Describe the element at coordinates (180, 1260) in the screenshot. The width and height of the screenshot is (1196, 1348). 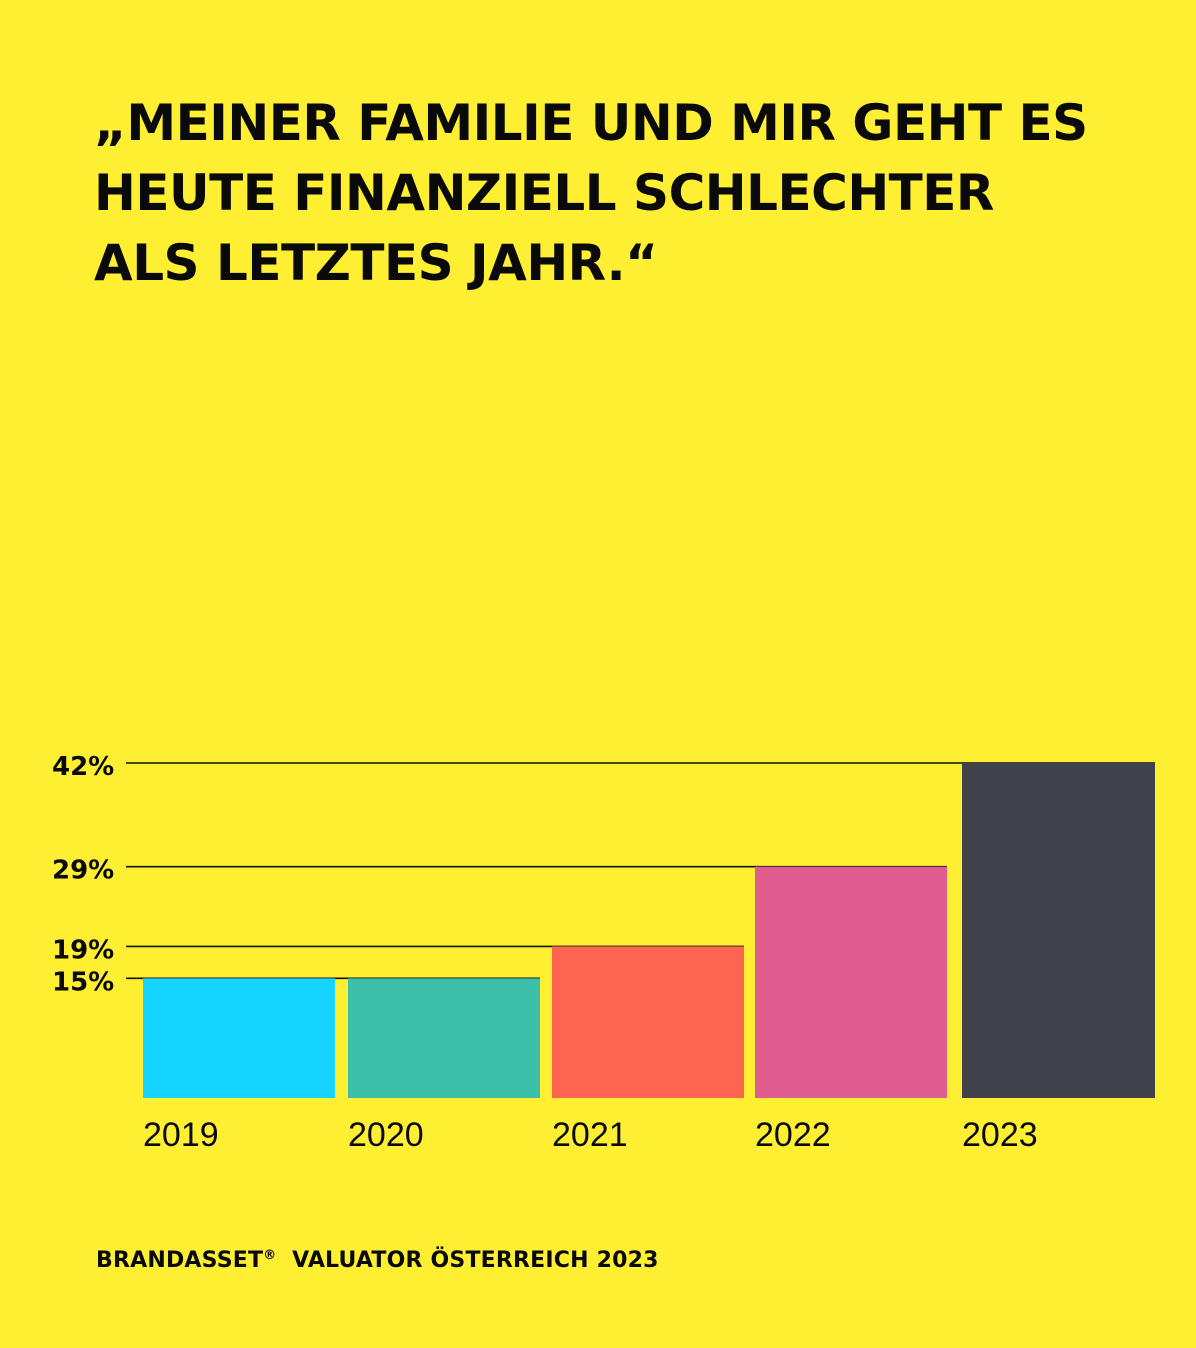
I see `source-brand: BRANDASSET` at that location.